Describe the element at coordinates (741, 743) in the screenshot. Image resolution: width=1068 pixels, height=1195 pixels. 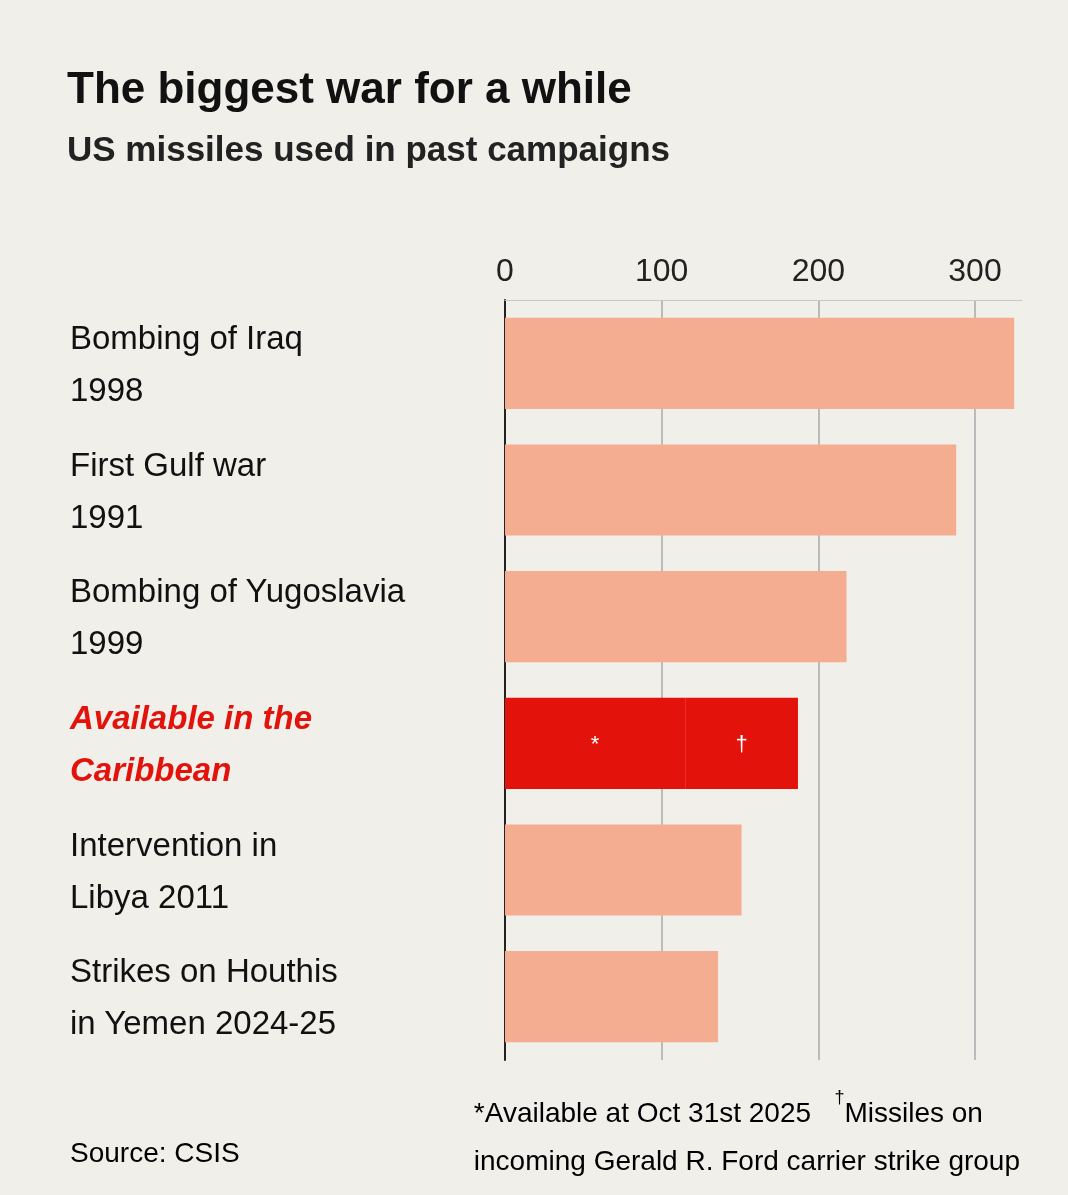
I see `data-label: †` at that location.